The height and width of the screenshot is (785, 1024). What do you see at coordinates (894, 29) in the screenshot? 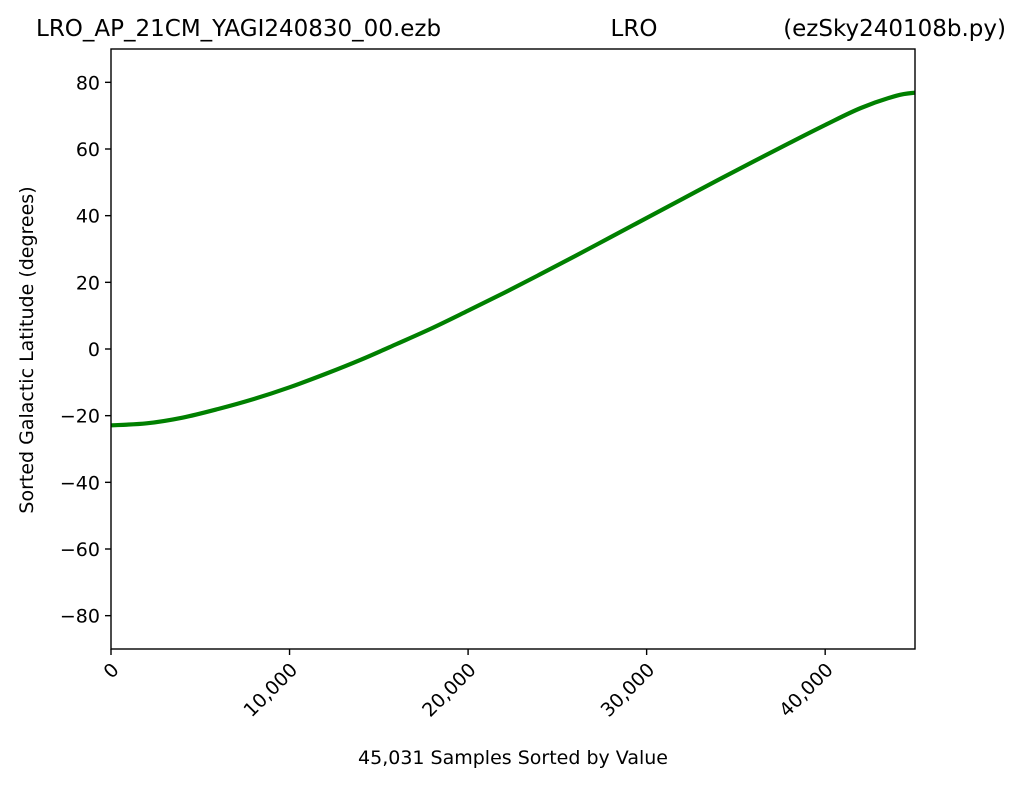
I see `chart-title-right: (ezSky240108b.py)` at bounding box center [894, 29].